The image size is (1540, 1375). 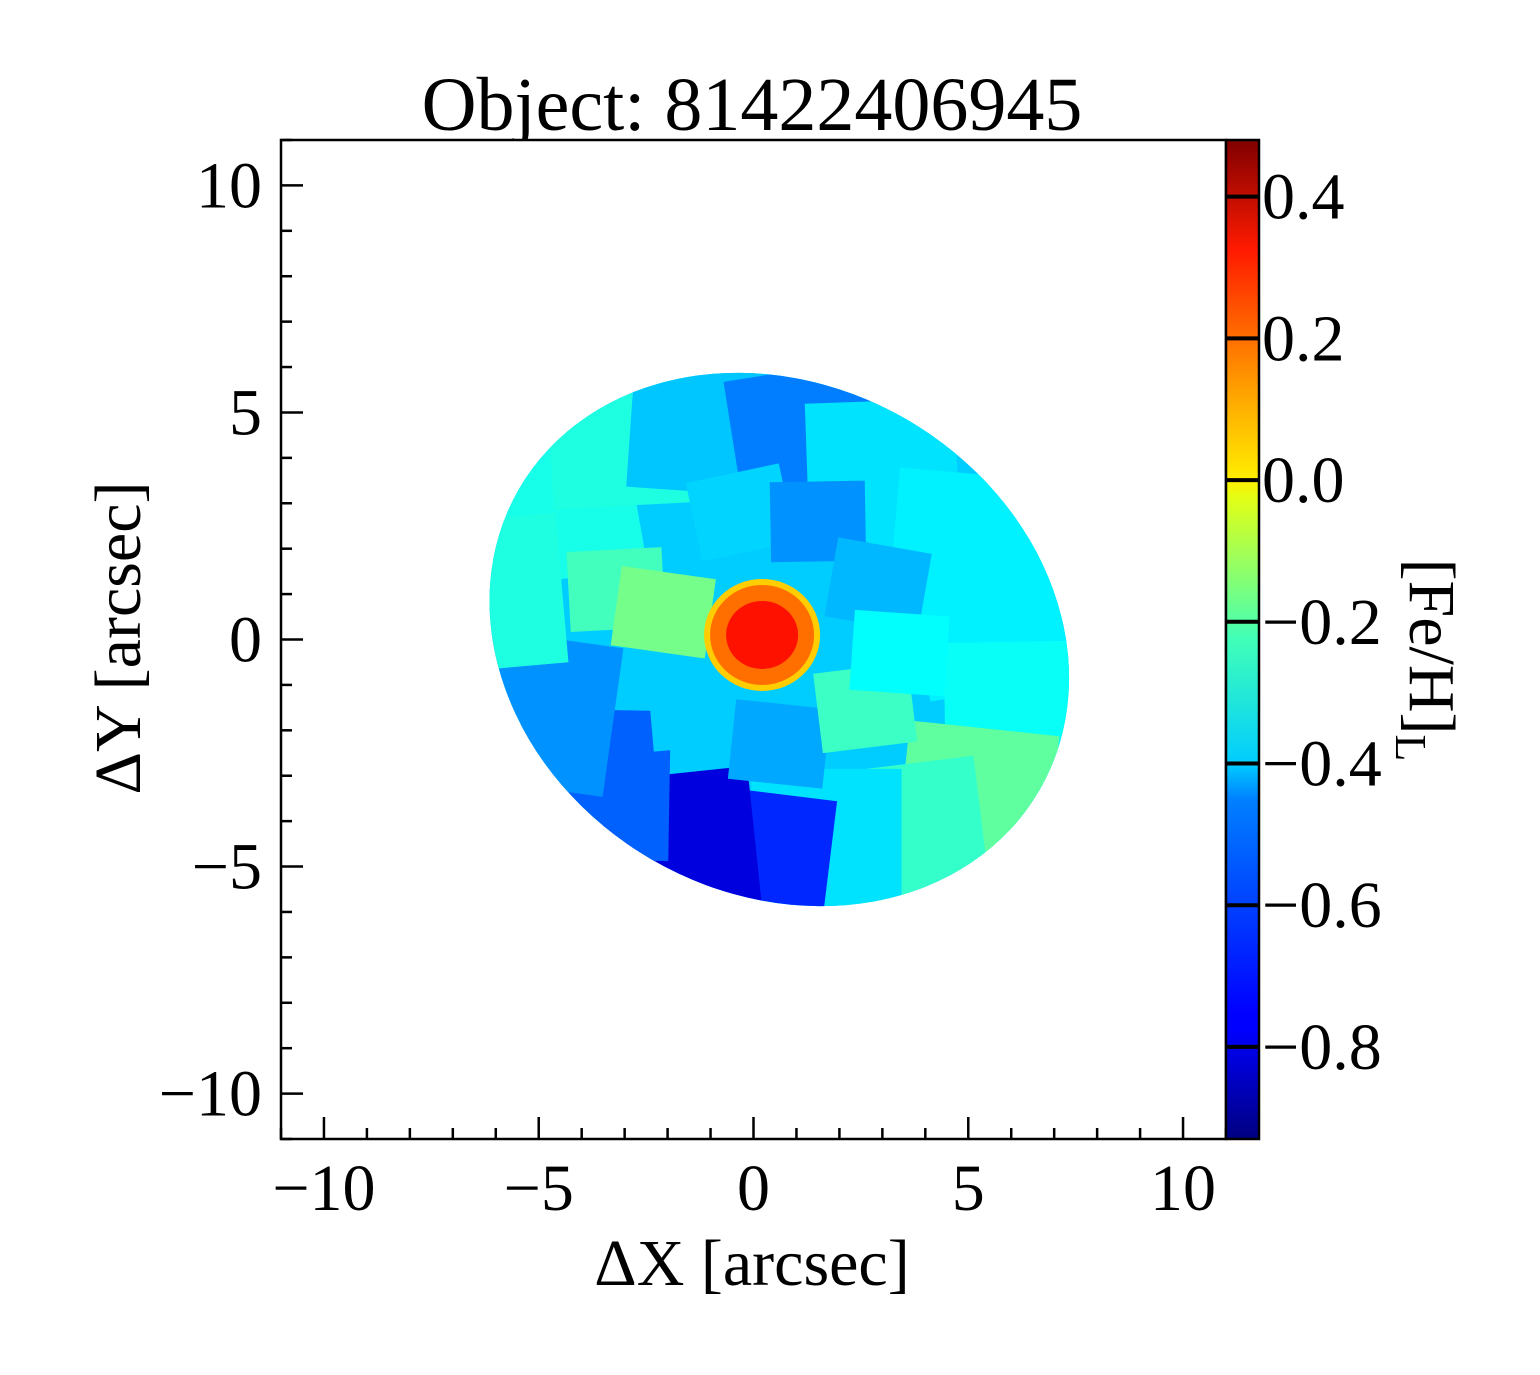 I want to click on bin-inner-south, so click(x=779, y=744).